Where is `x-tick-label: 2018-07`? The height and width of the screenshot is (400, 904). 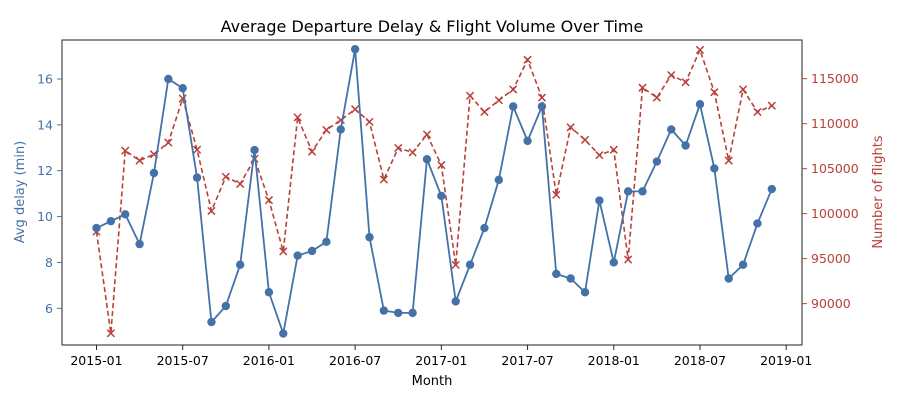 x-tick-label: 2018-07 is located at coordinates (700, 360).